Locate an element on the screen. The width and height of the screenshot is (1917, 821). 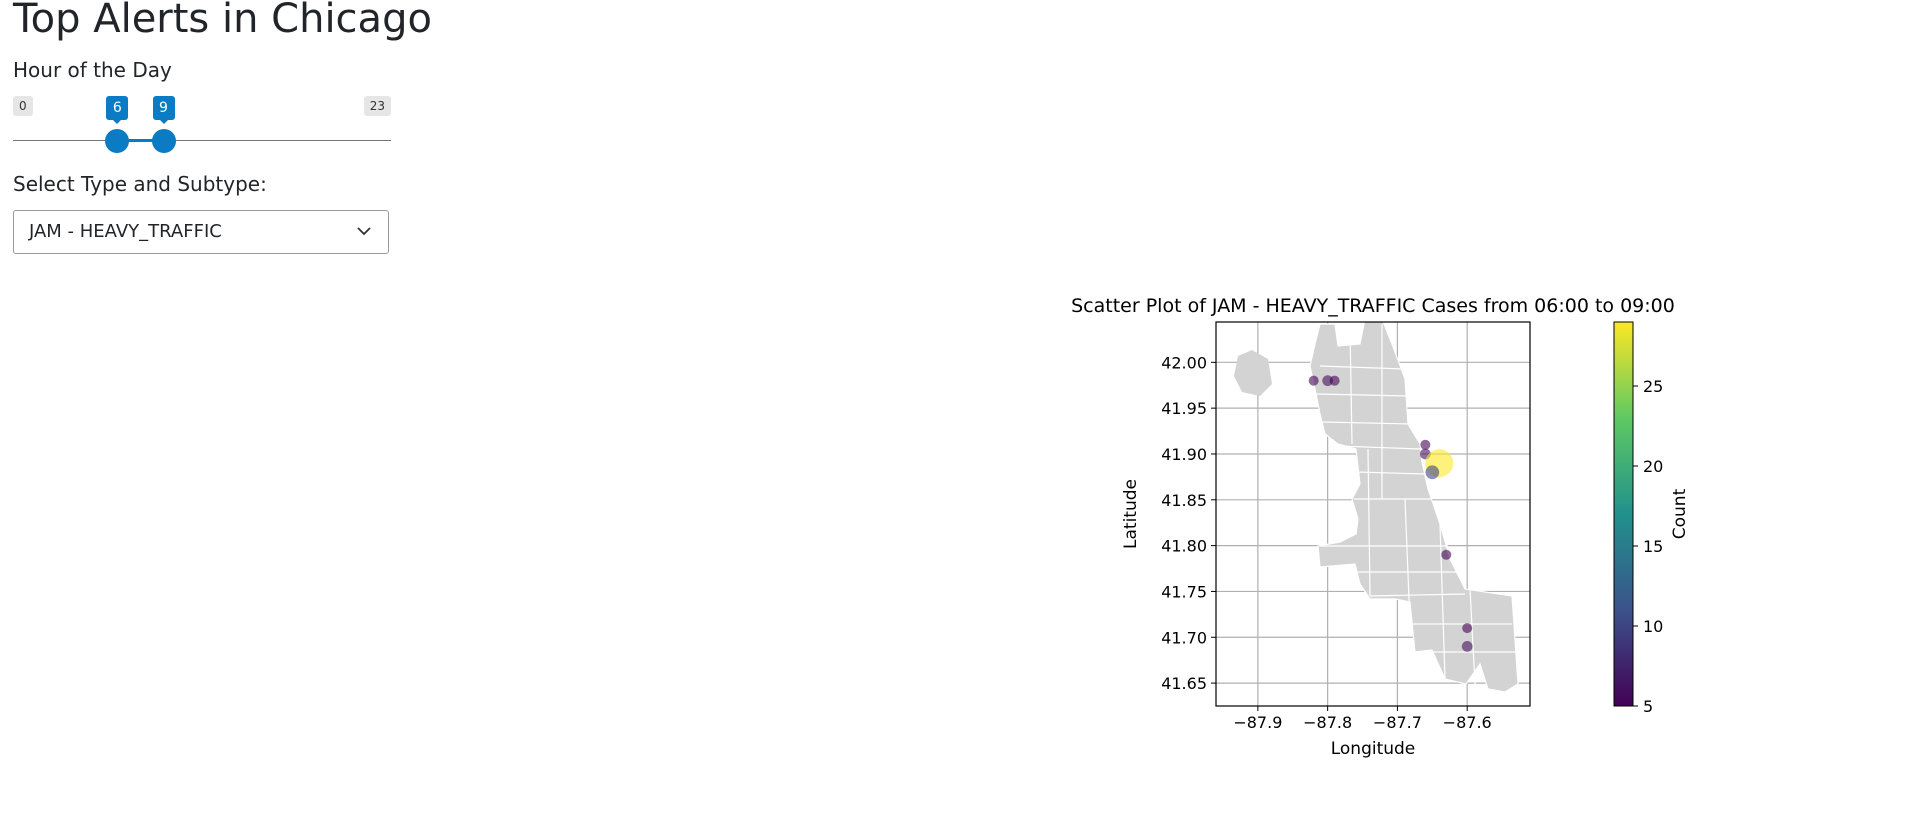
select-value: JAM - HEAVY_TRAFFIC is located at coordinates (125, 231).